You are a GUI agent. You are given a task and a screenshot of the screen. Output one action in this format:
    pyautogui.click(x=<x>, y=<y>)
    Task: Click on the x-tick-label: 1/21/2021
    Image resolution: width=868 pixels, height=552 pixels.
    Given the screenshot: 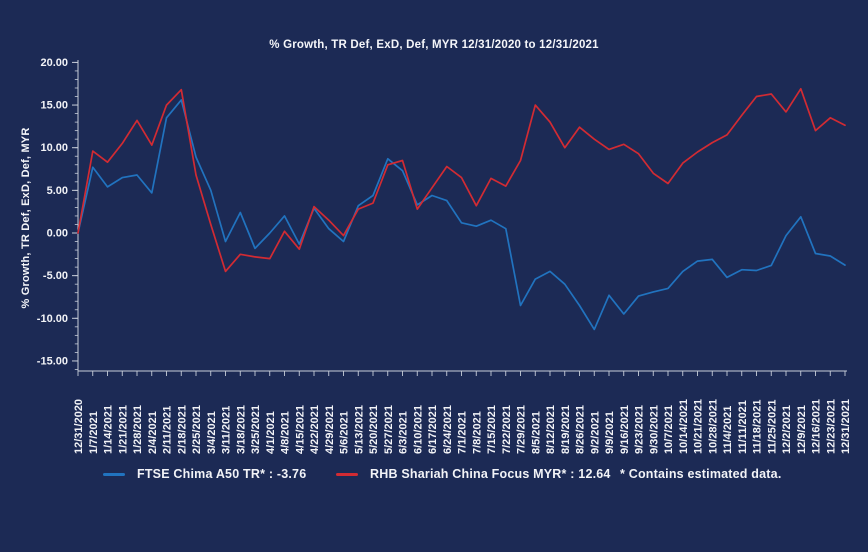 What is the action you would take?
    pyautogui.click(x=123, y=429)
    